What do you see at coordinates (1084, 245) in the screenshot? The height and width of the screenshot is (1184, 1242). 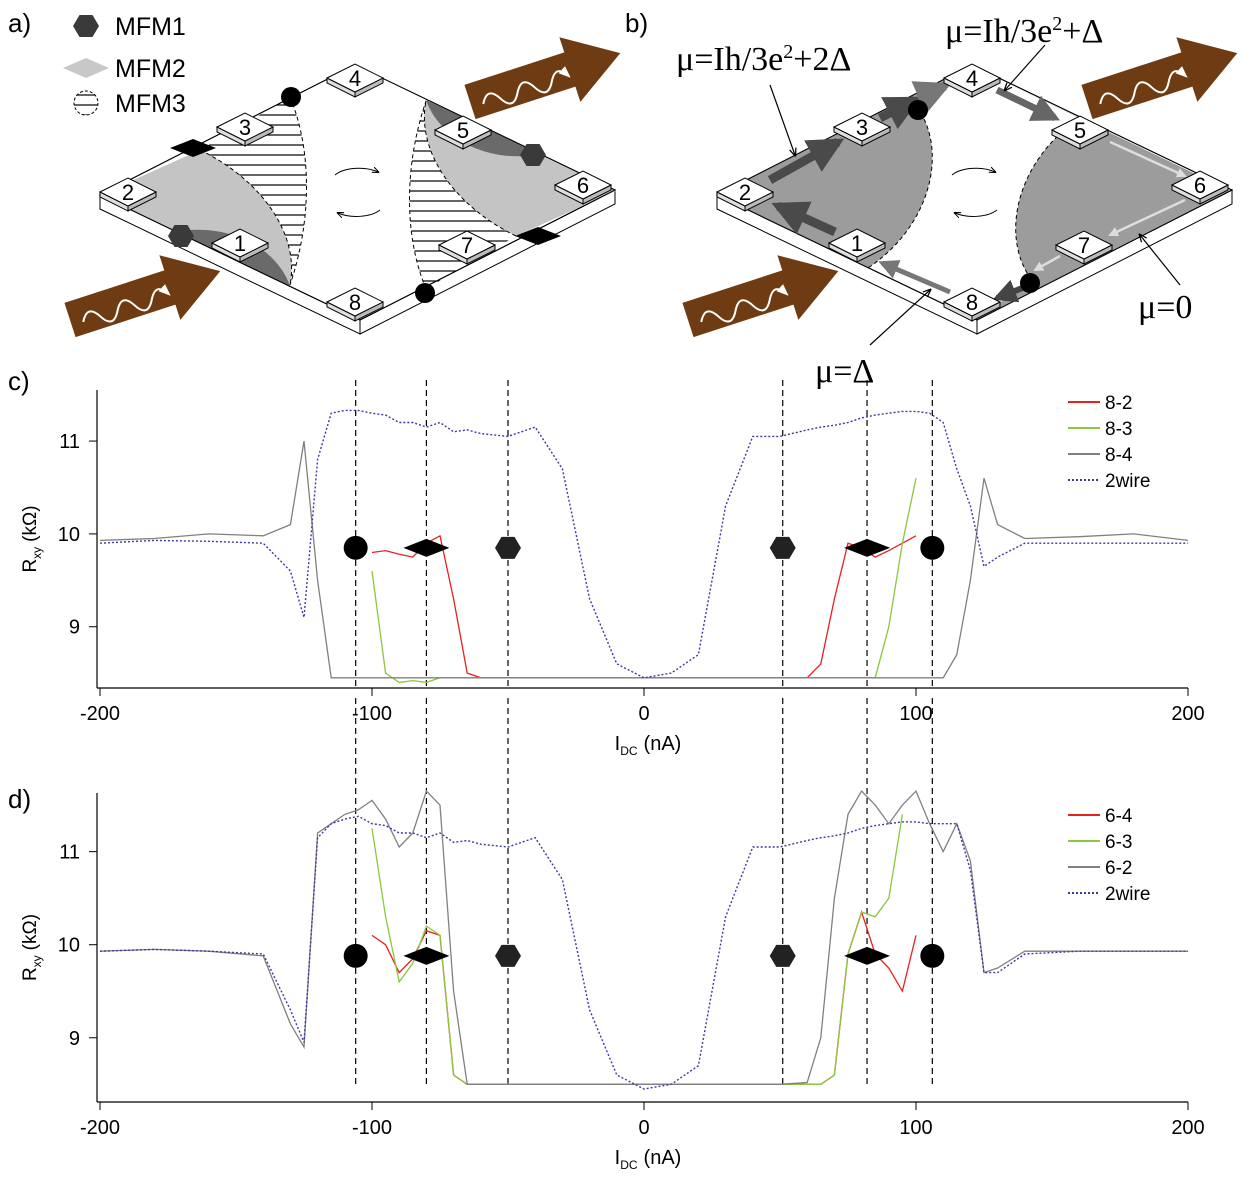 I see `contact-label: 7` at bounding box center [1084, 245].